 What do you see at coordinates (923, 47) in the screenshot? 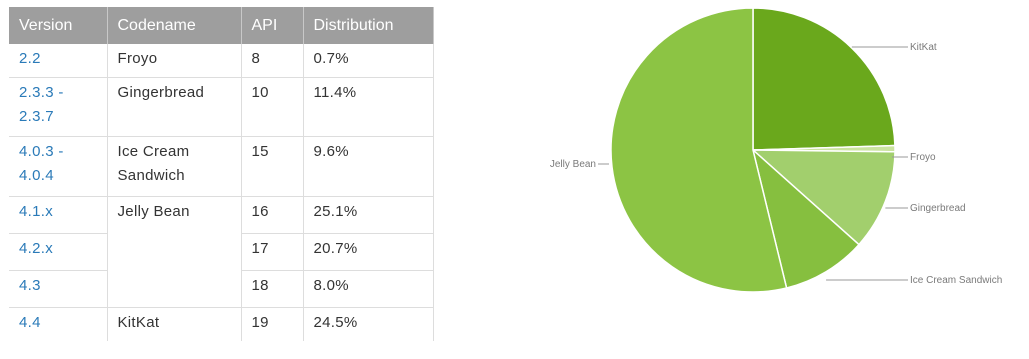
I see `slice-label: KitKat` at bounding box center [923, 47].